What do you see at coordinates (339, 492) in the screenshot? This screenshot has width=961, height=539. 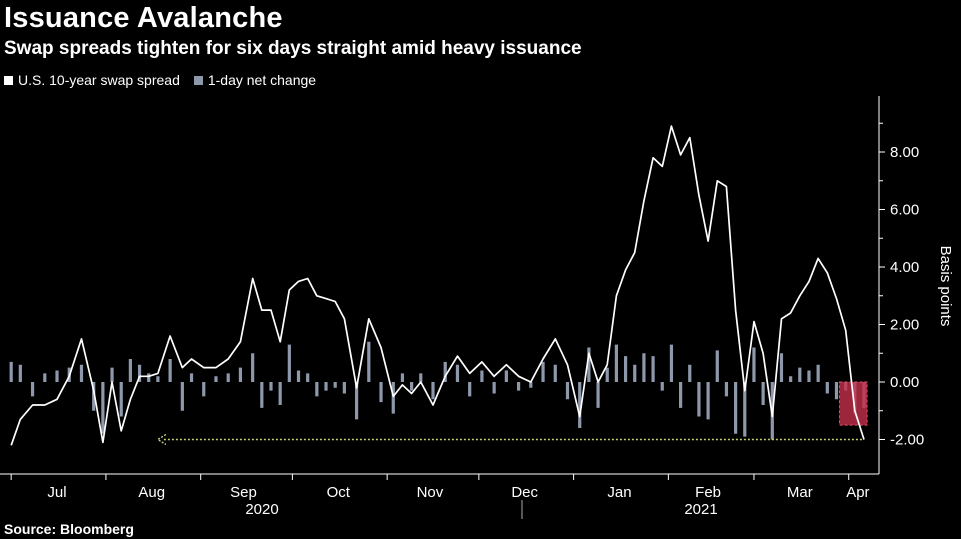 I see `x-tick-label: Oct` at bounding box center [339, 492].